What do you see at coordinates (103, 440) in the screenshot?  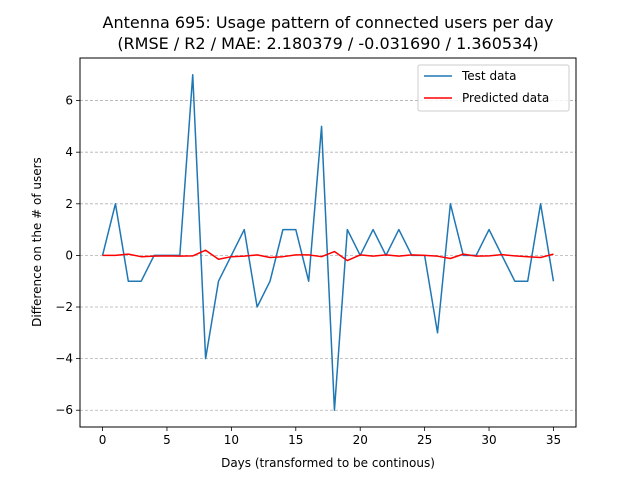 I see `x-tick-label: 0` at bounding box center [103, 440].